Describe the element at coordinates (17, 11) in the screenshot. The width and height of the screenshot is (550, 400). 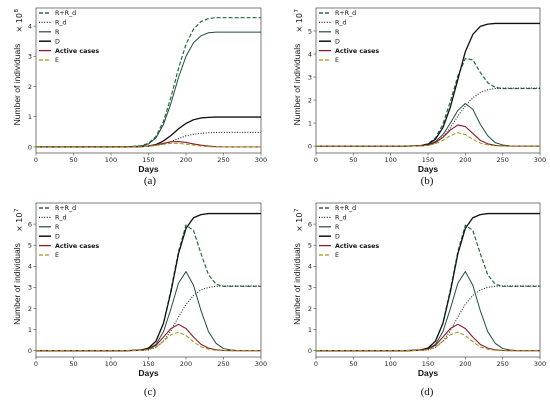
I see `y-scale-exponent: 8` at that location.